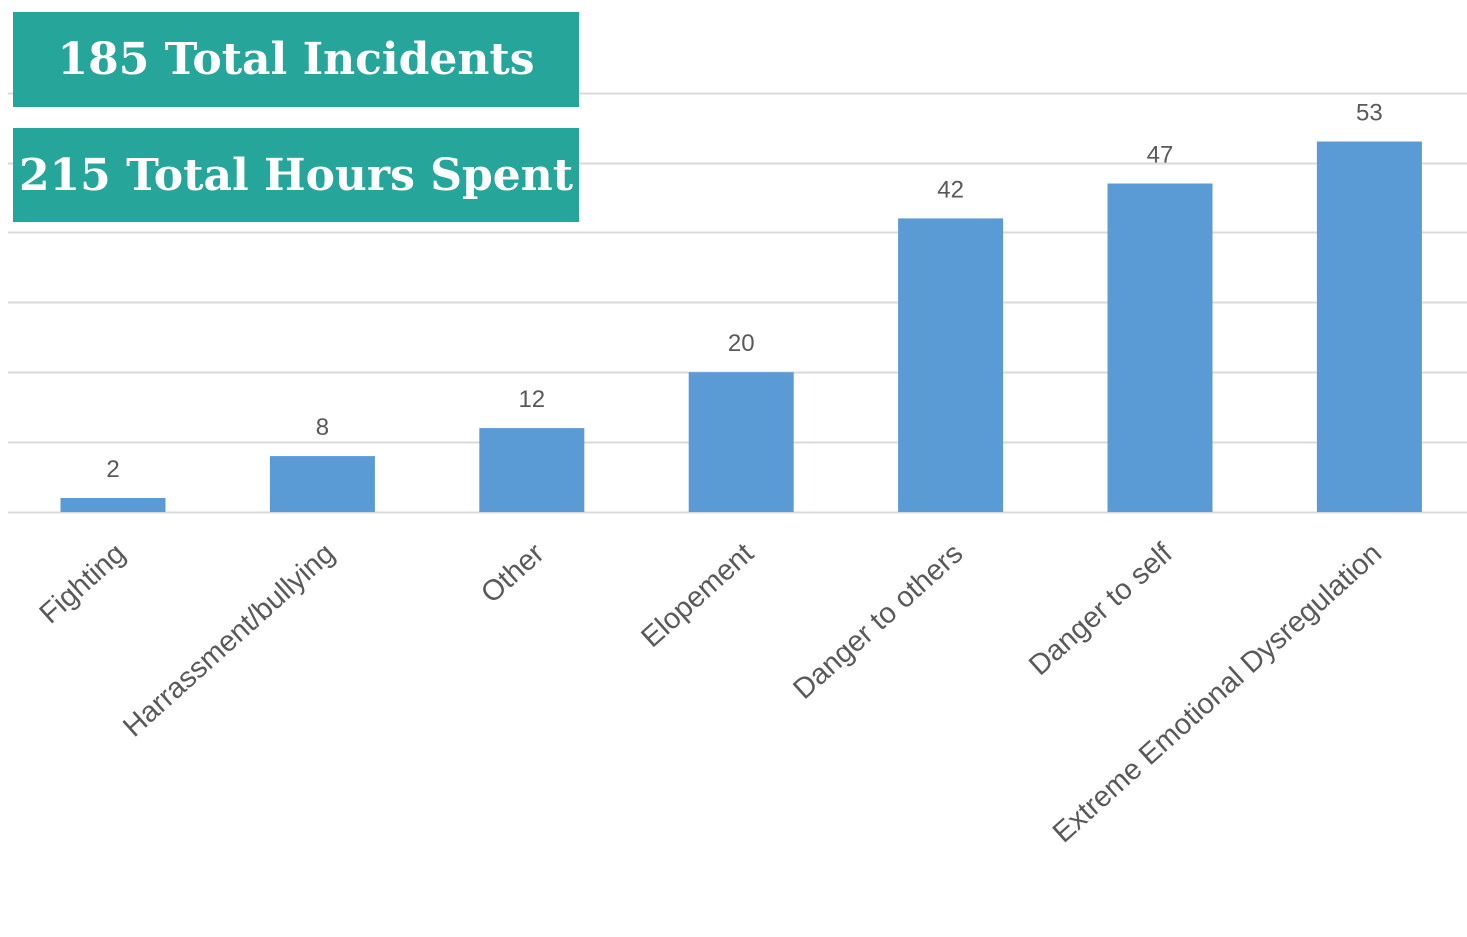 The width and height of the screenshot is (1467, 937). Describe the element at coordinates (878, 621) in the screenshot. I see `category-label: Danger to others` at that location.